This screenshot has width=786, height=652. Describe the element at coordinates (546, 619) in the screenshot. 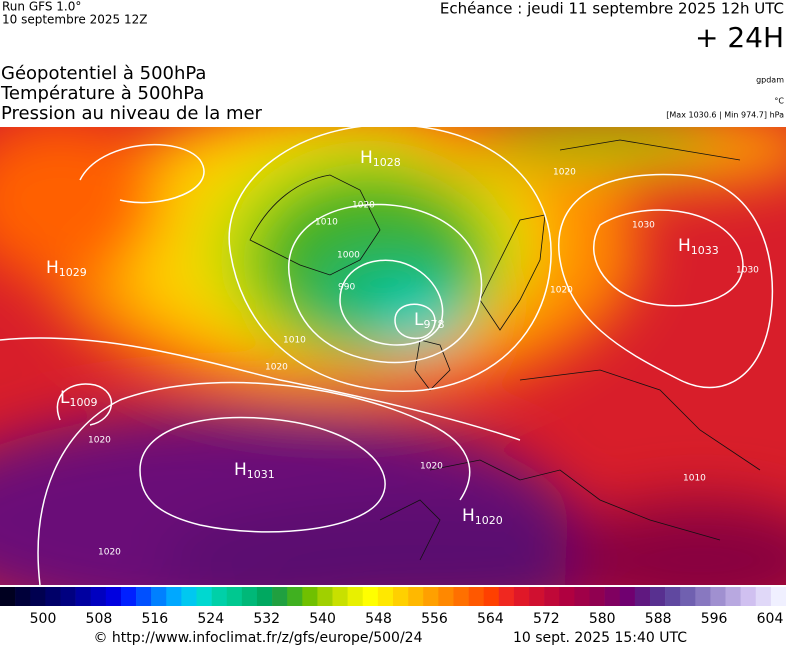

I see `colorbar-tick-label: 572` at that location.